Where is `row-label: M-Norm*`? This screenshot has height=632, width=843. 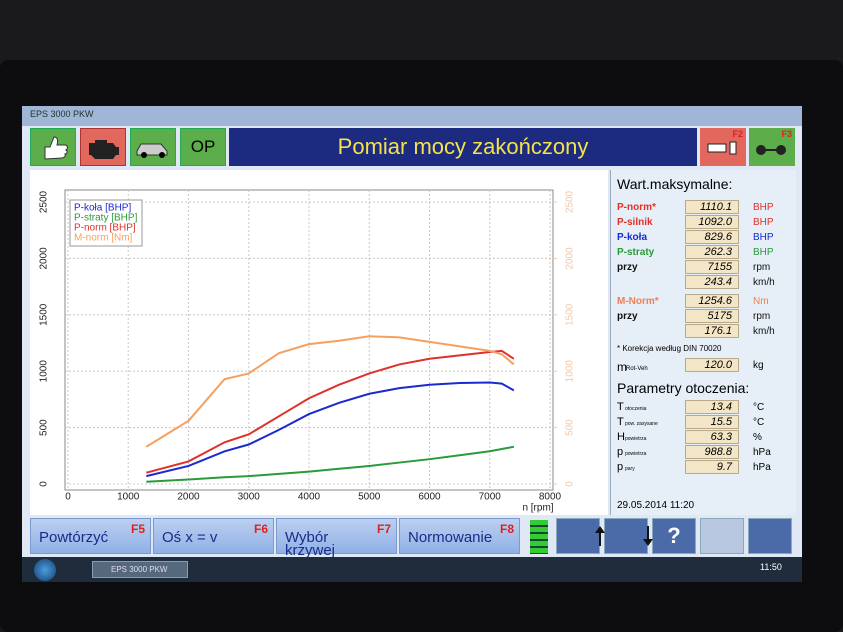
row-label: M-Norm* is located at coordinates (638, 301).